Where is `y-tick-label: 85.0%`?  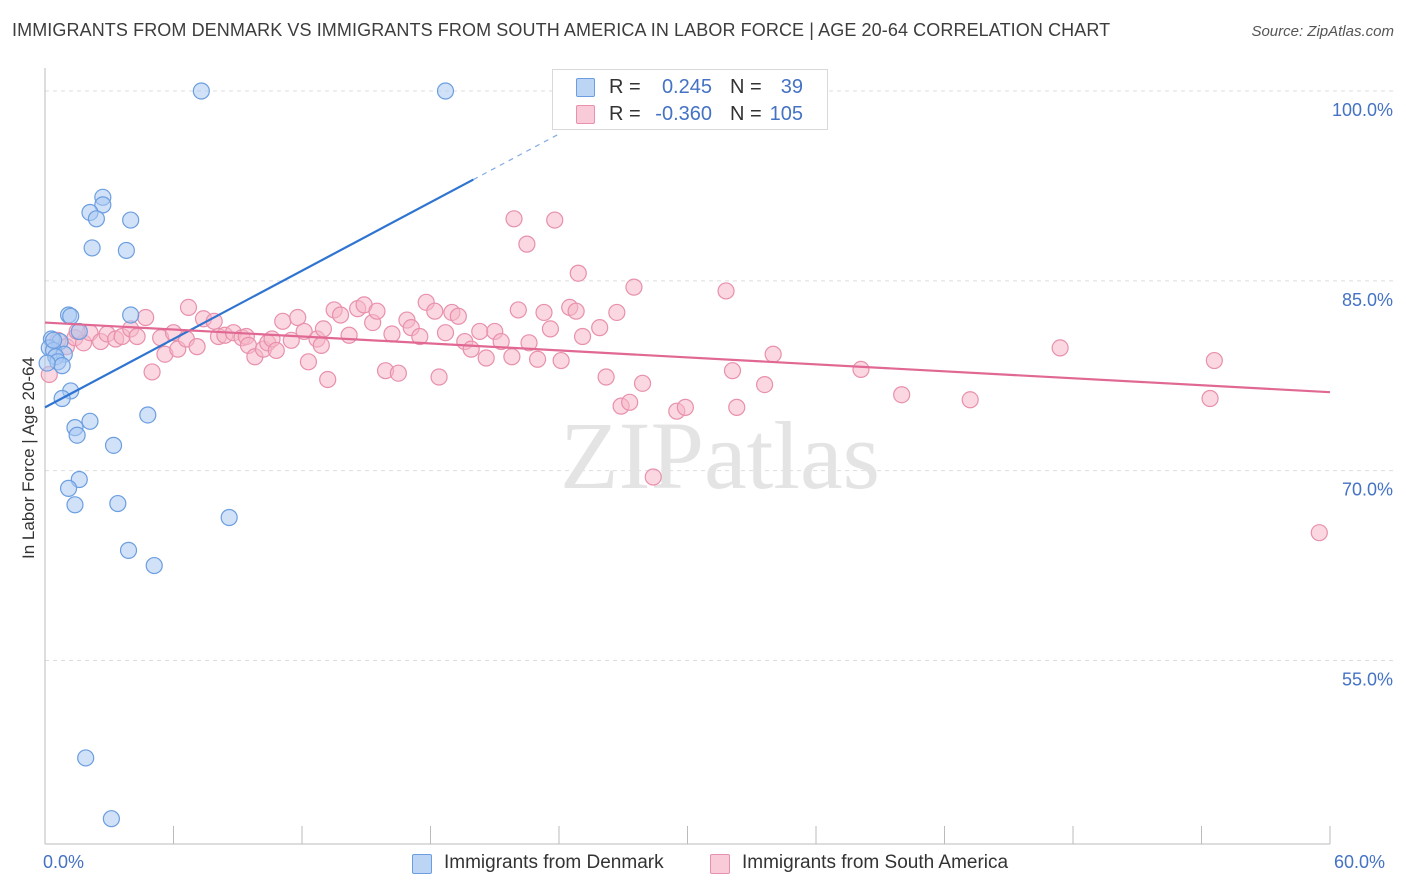 y-tick-label: 85.0% is located at coordinates (1367, 300).